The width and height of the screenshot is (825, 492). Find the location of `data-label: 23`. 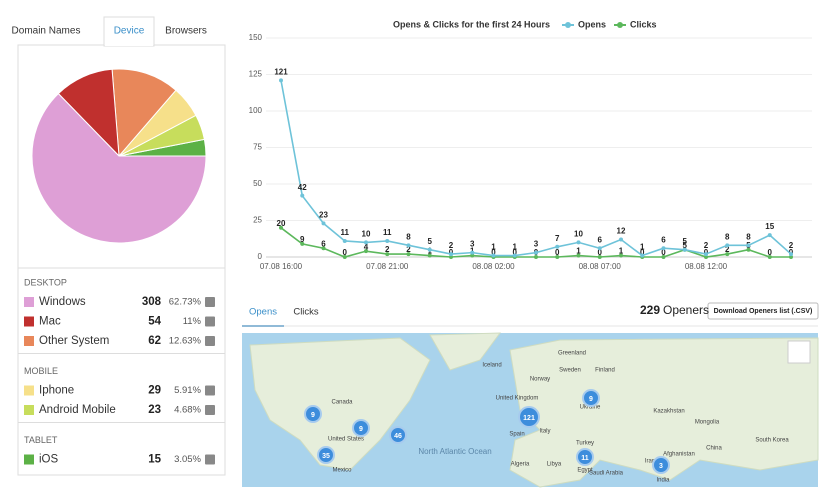

data-label: 23 is located at coordinates (323, 215).